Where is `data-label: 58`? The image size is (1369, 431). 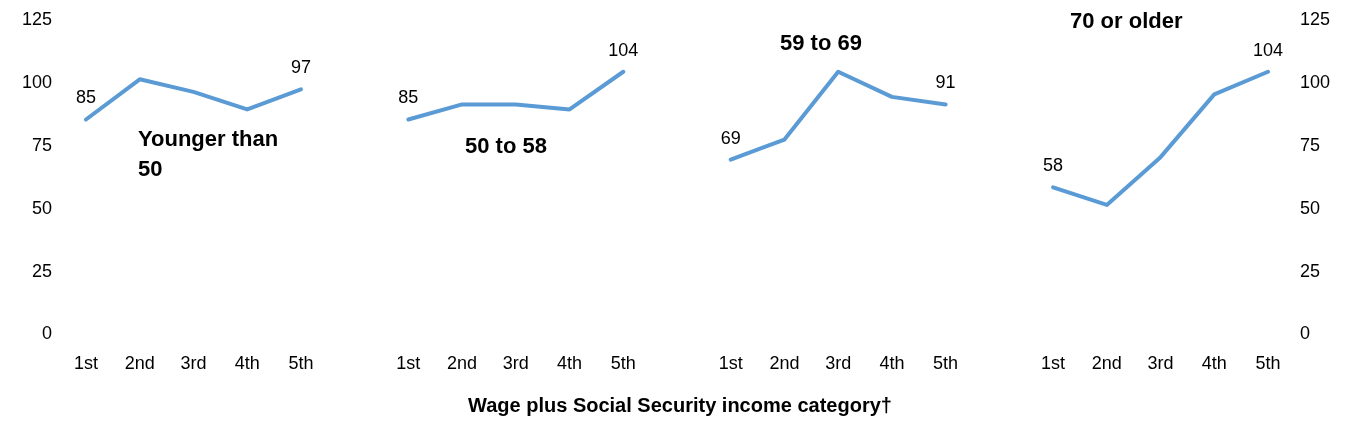
data-label: 58 is located at coordinates (1053, 165).